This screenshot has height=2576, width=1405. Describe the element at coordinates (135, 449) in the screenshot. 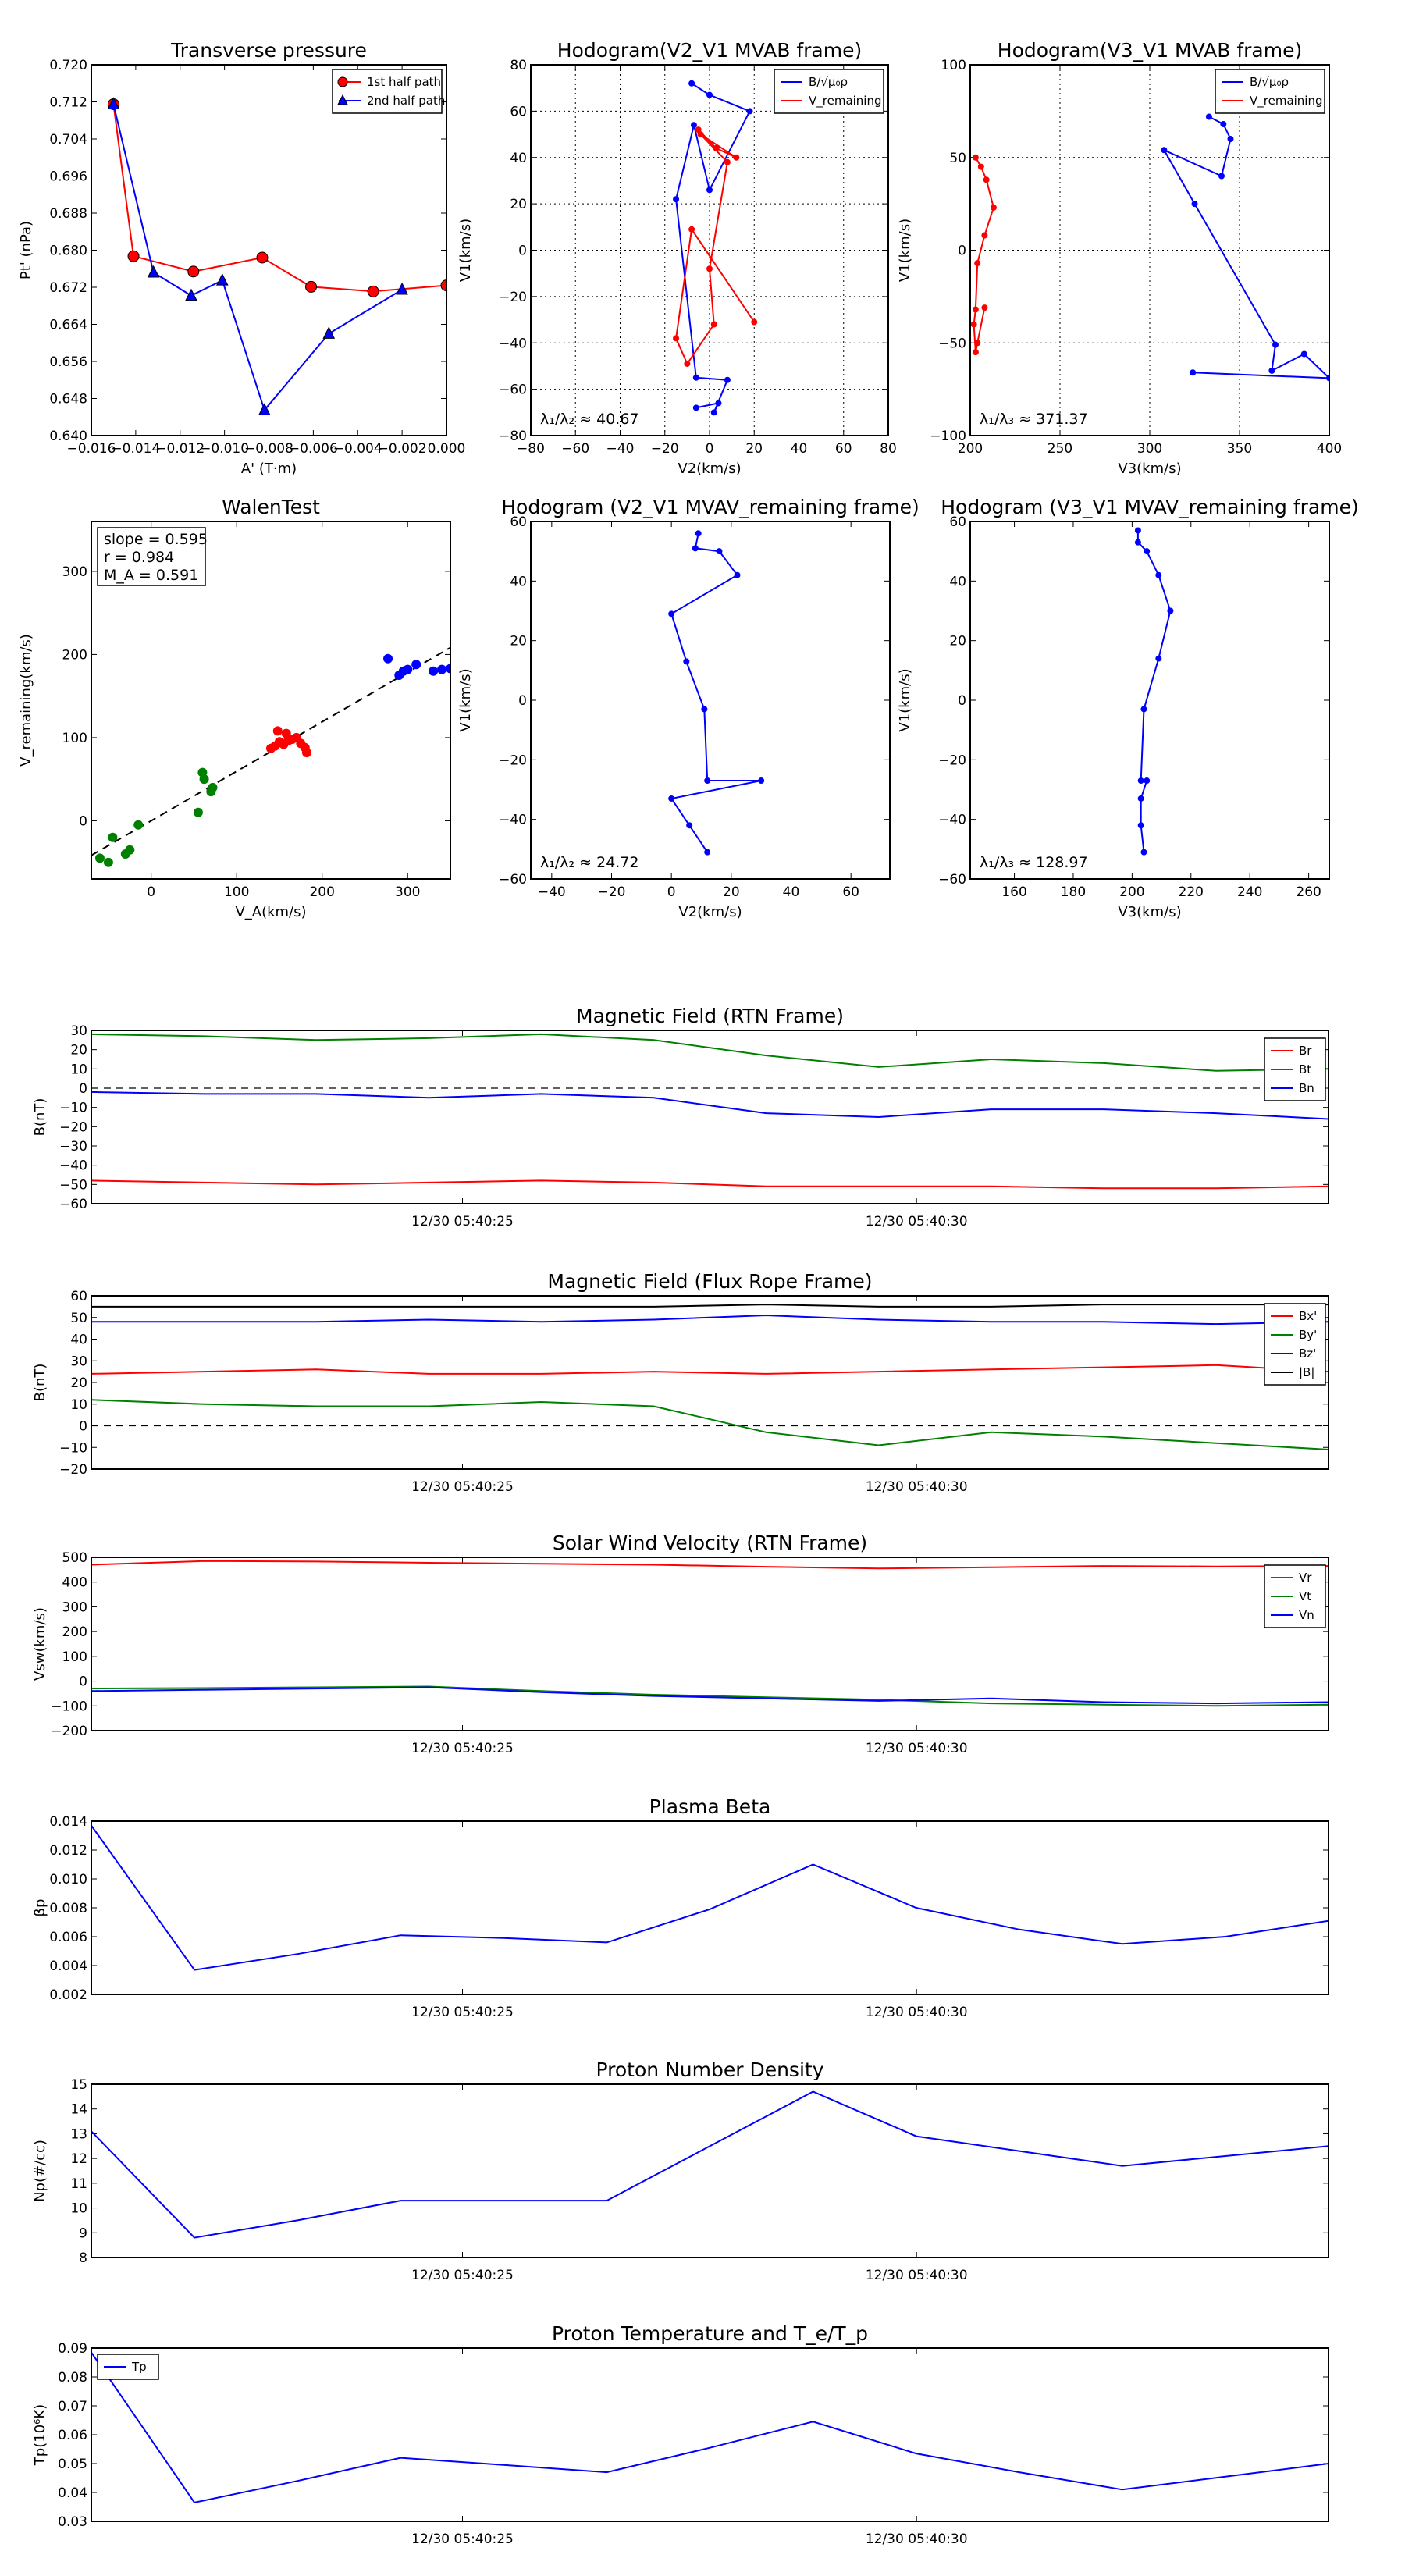

I see `x-tick-label: −0.014` at that location.